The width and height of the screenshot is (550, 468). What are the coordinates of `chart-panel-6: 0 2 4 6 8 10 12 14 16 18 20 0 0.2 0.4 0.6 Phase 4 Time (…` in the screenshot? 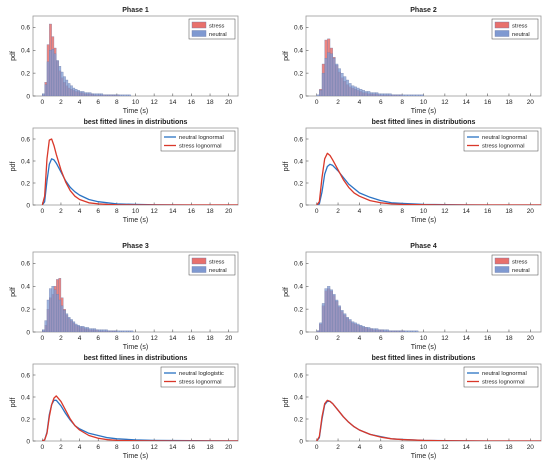 It's located at (412, 297).